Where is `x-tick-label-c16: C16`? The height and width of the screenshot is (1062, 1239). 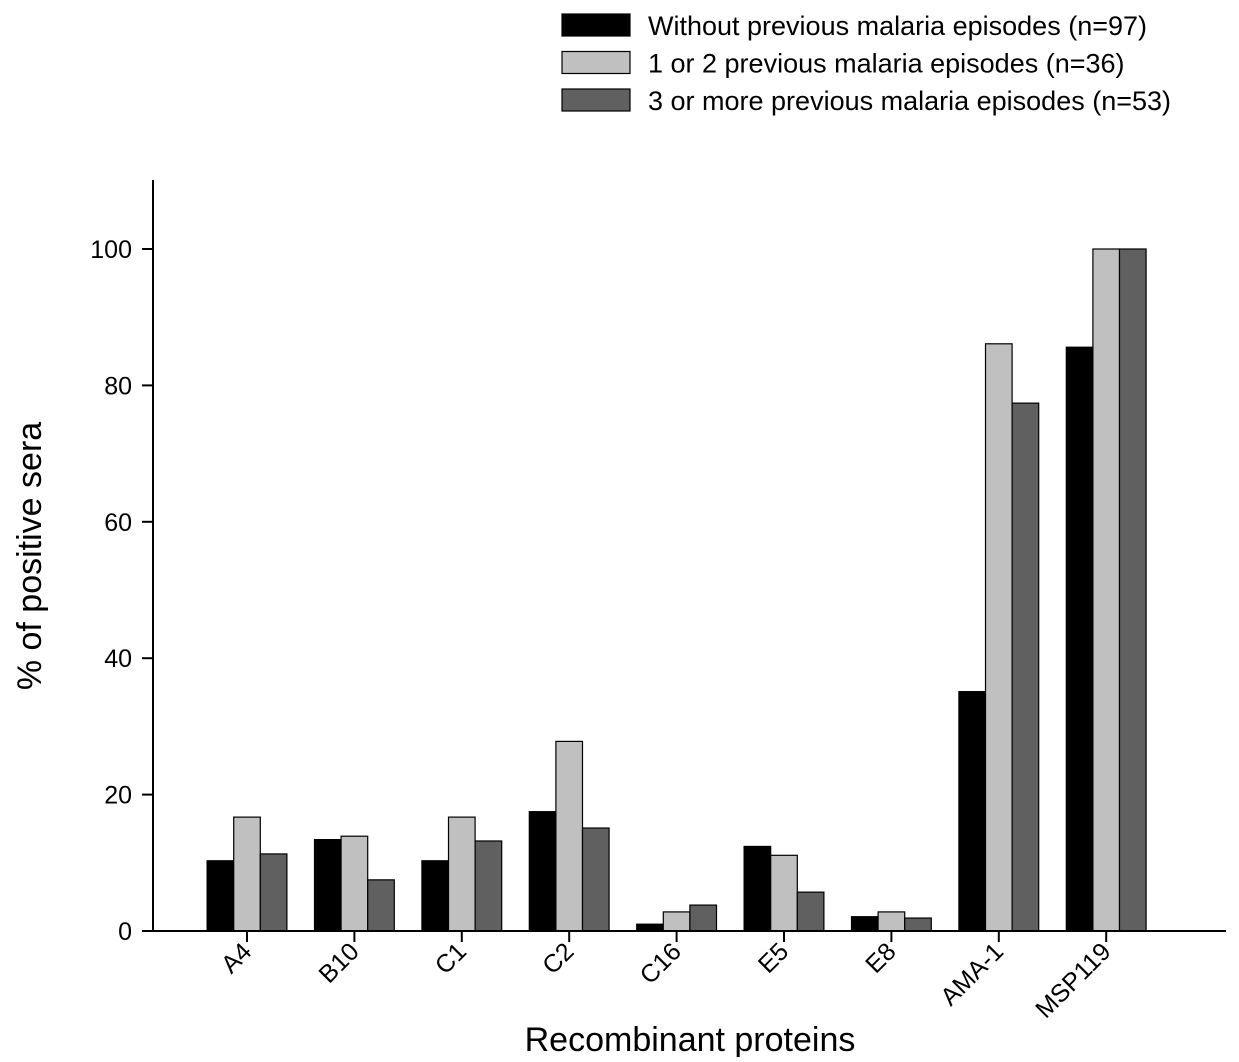
x-tick-label-c16: C16 is located at coordinates (661, 963).